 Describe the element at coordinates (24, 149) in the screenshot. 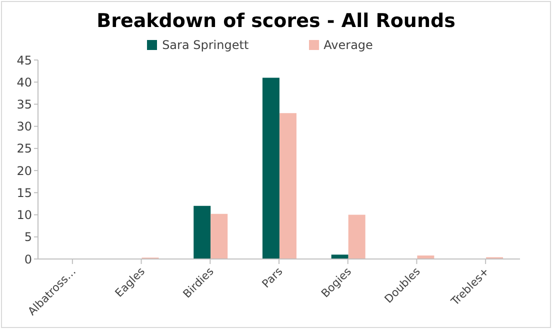

I see `y-tick-label: 25` at that location.